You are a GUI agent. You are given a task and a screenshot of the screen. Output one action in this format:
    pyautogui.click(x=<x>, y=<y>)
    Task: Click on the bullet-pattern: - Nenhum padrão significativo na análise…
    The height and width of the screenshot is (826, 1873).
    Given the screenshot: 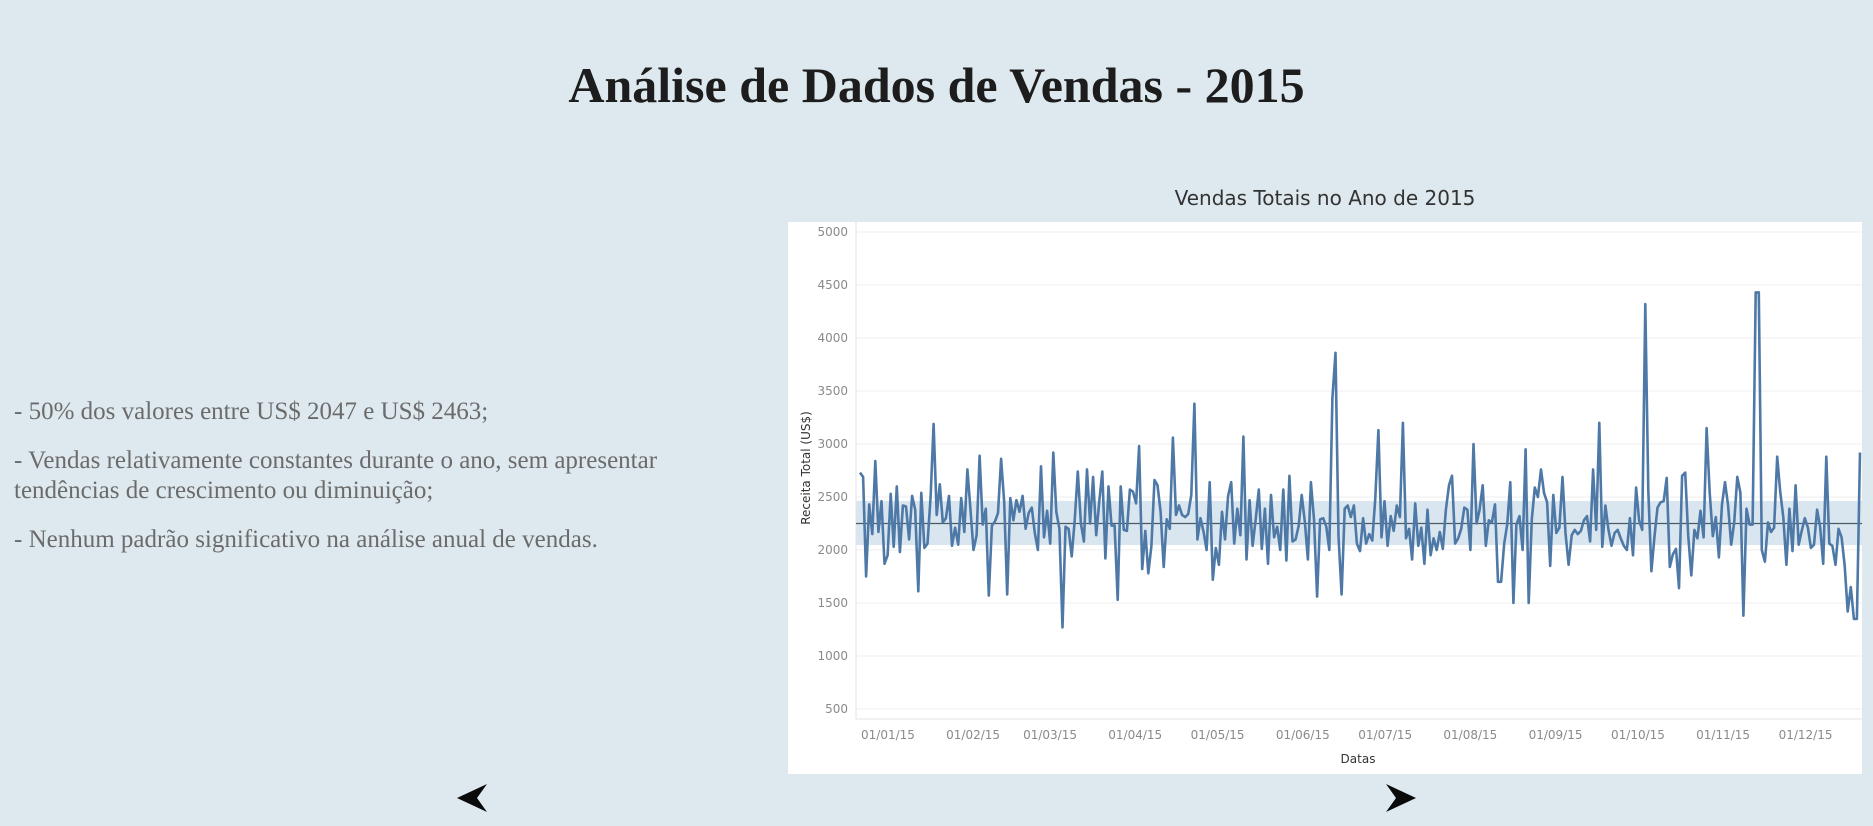 What is the action you would take?
    pyautogui.click(x=306, y=539)
    